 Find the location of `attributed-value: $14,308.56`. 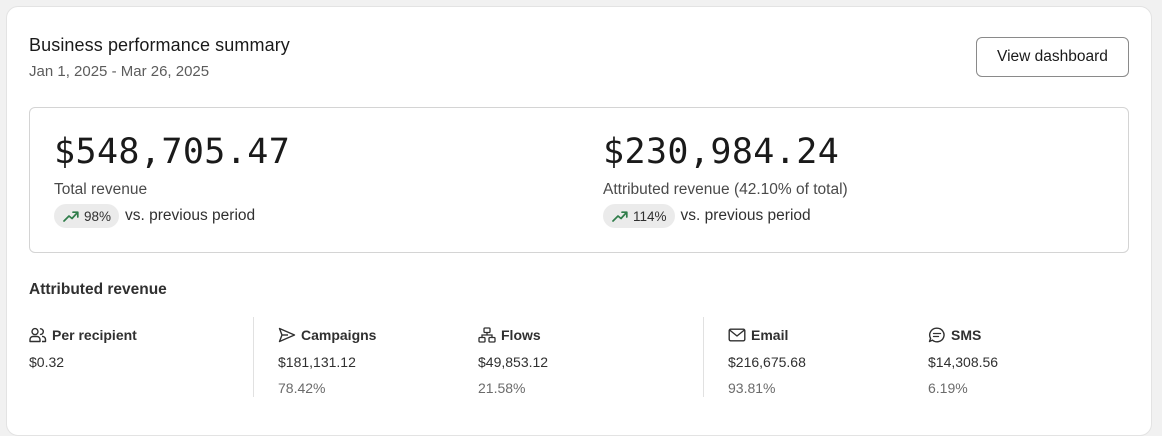

attributed-value: $14,308.56 is located at coordinates (963, 362).